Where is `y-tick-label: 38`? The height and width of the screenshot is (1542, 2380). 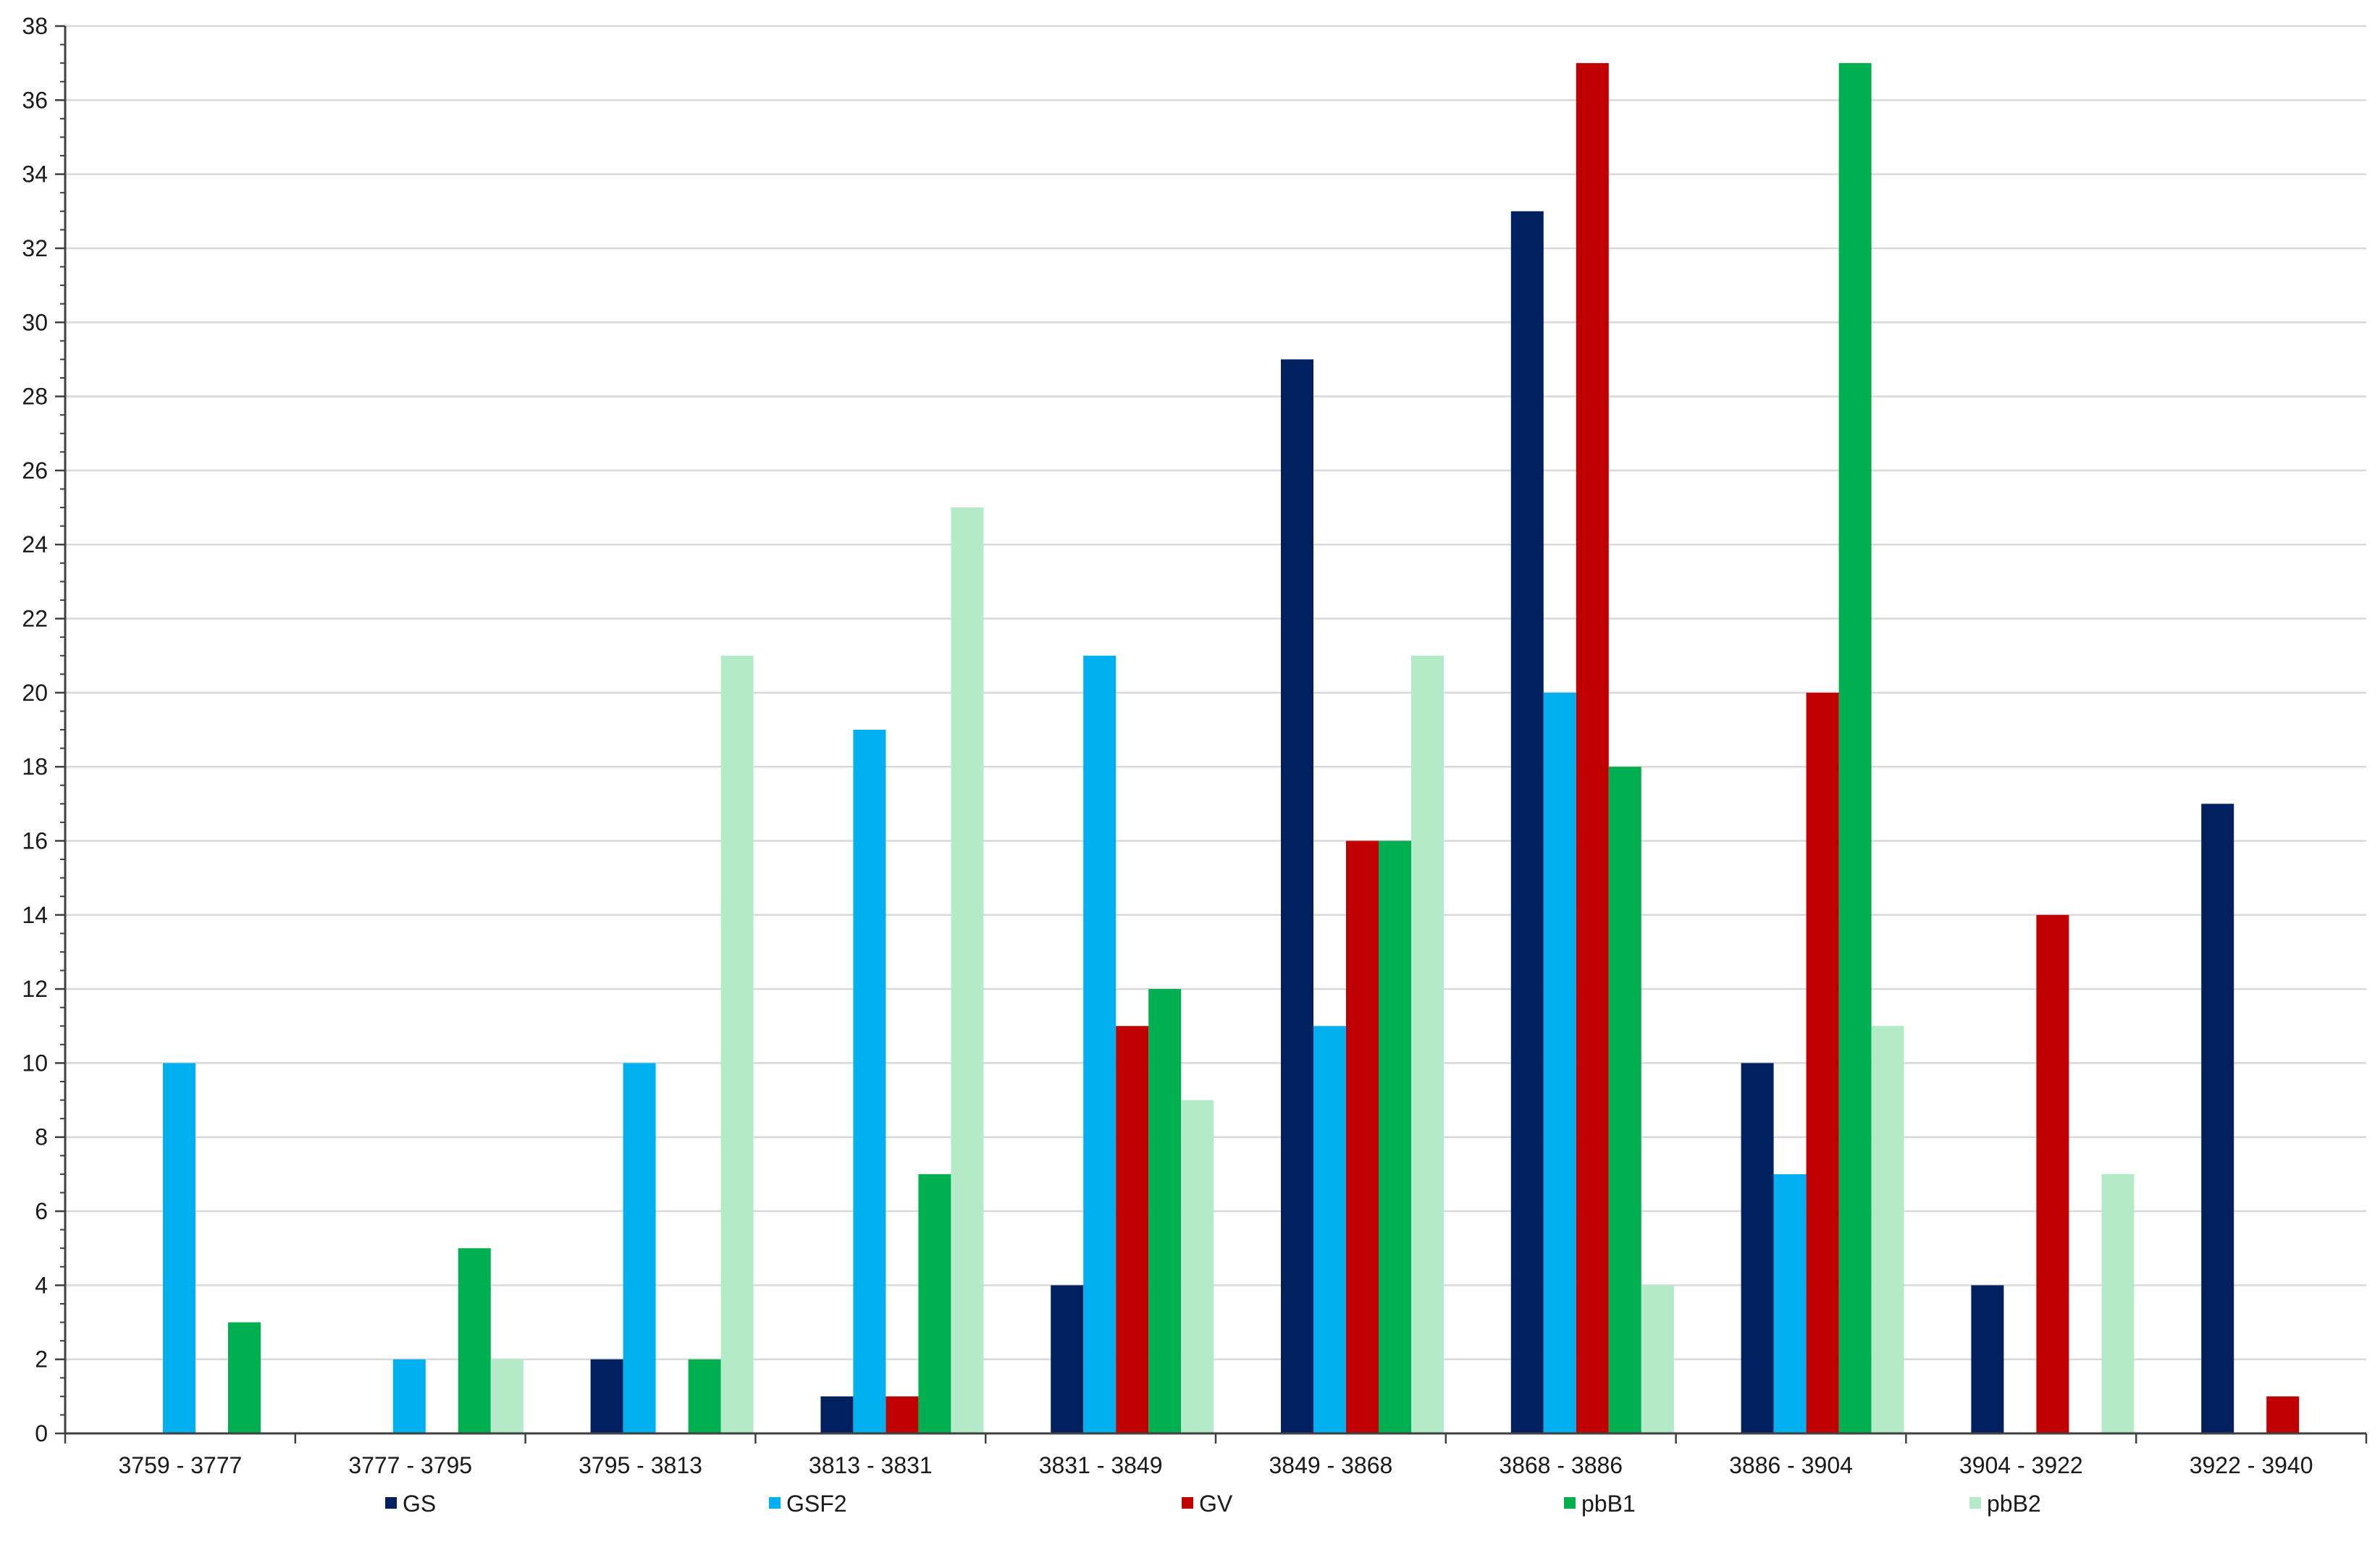
y-tick-label: 38 is located at coordinates (35, 26).